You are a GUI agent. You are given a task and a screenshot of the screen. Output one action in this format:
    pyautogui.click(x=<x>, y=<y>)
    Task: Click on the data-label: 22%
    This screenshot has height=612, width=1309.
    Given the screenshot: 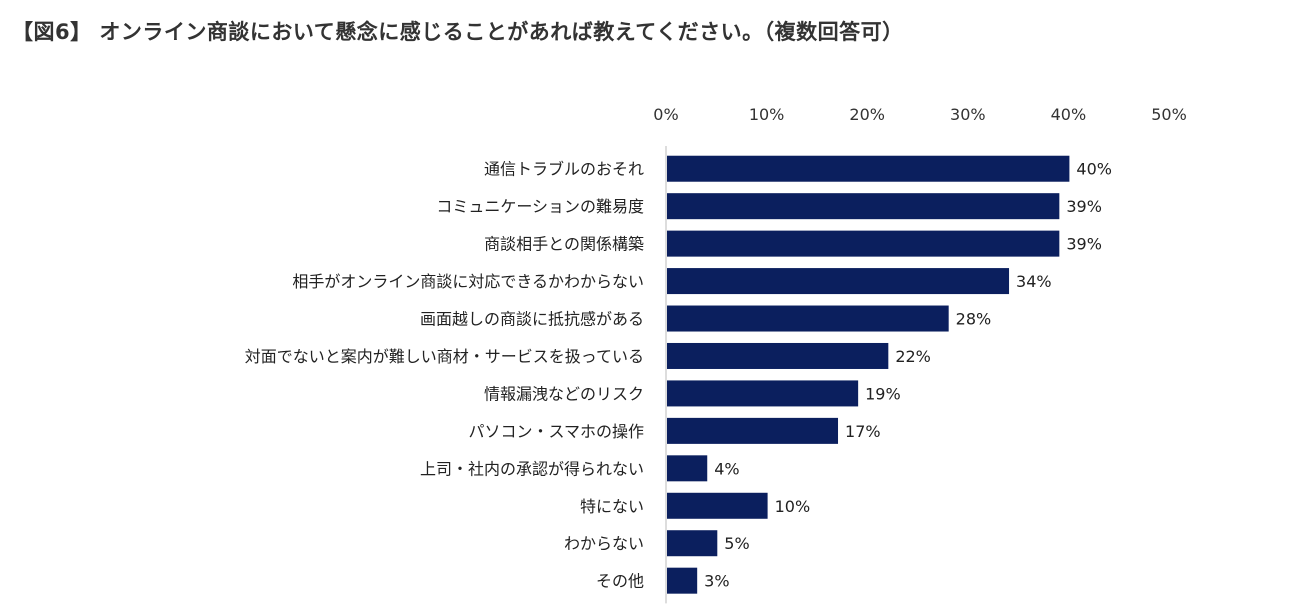 What is the action you would take?
    pyautogui.click(x=913, y=356)
    